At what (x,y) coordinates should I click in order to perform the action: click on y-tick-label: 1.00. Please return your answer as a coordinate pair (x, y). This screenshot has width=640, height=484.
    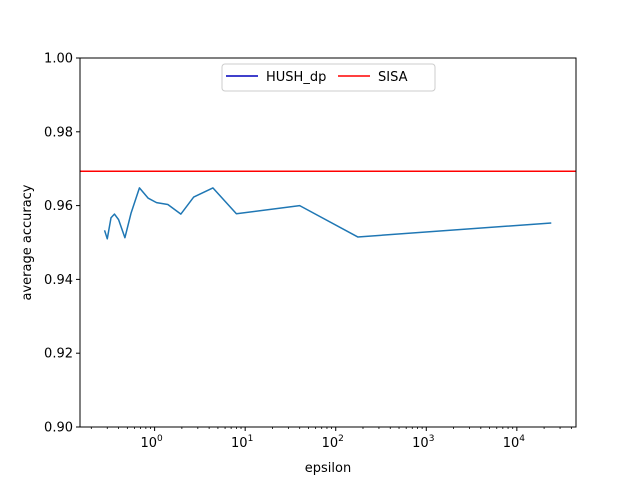
    Looking at the image, I should click on (58, 59).